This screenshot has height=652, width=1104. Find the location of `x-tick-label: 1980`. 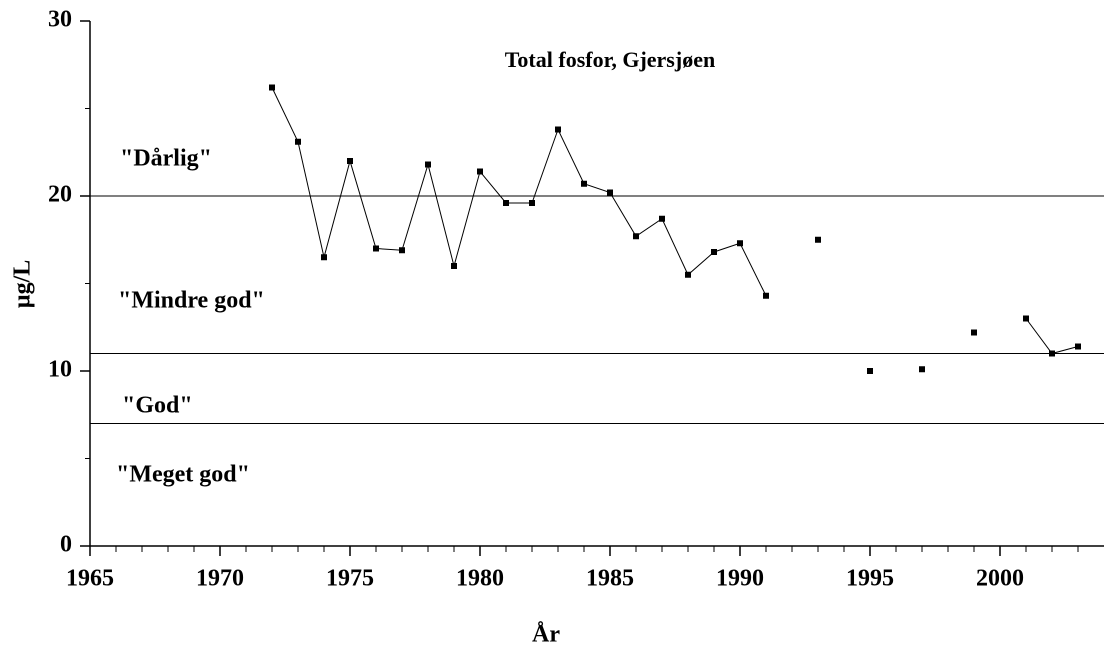

x-tick-label: 1980 is located at coordinates (480, 579).